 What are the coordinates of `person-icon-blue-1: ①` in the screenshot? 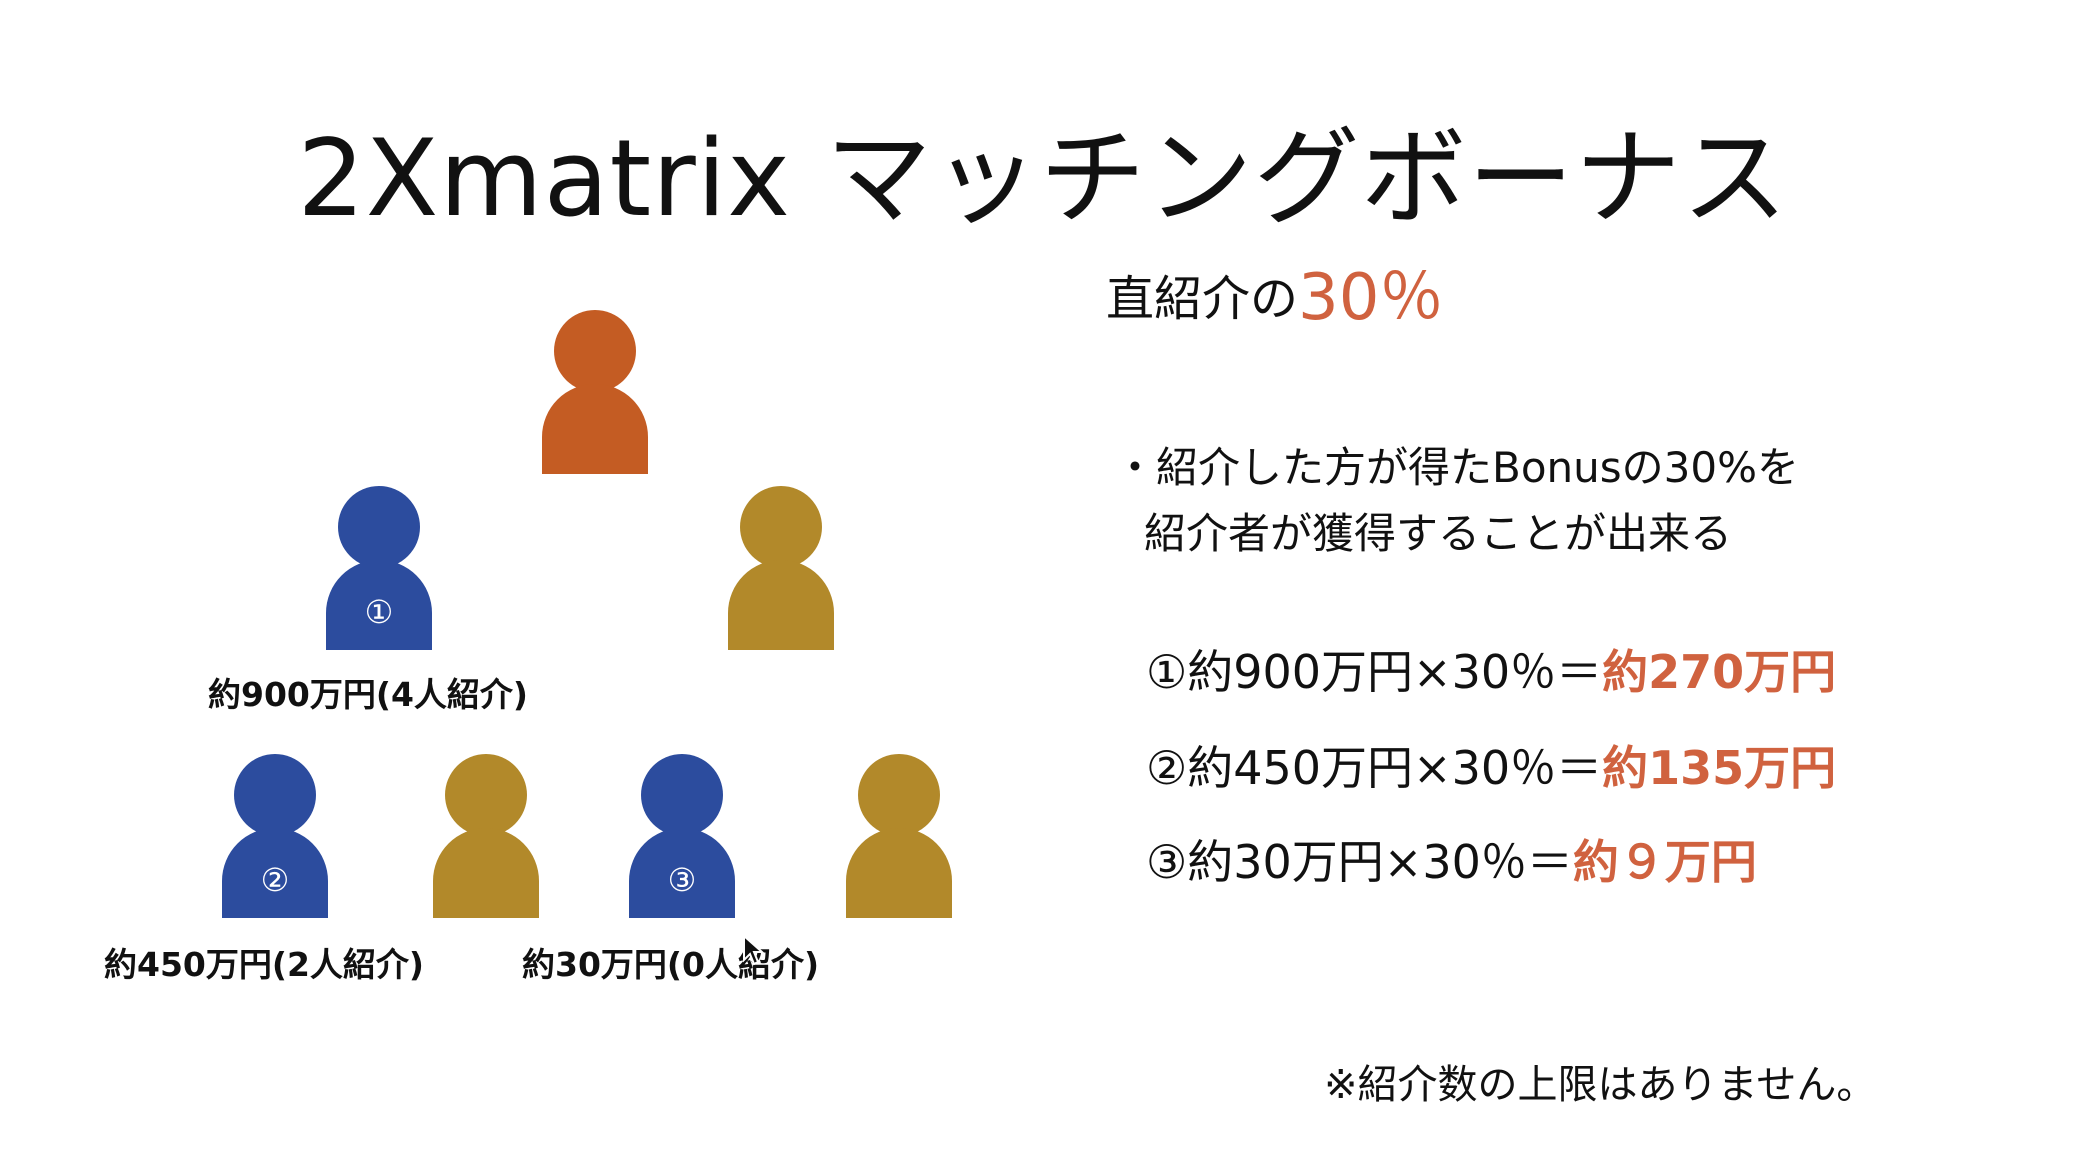 It's located at (379, 568).